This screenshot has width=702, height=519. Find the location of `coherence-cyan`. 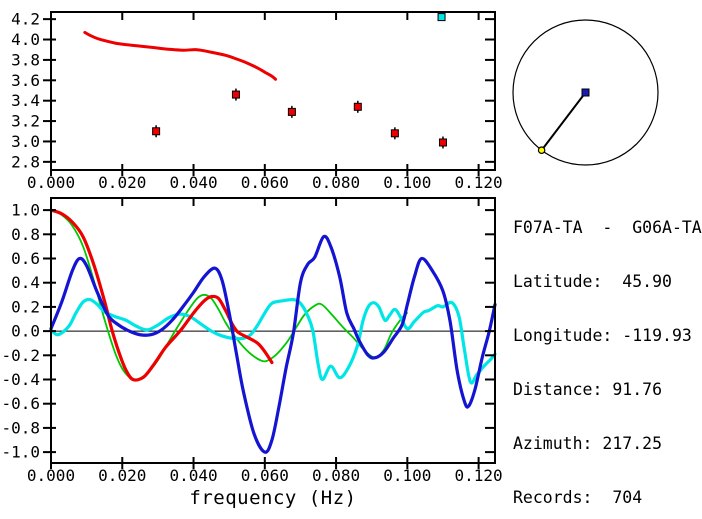

coherence-cyan is located at coordinates (273, 341).